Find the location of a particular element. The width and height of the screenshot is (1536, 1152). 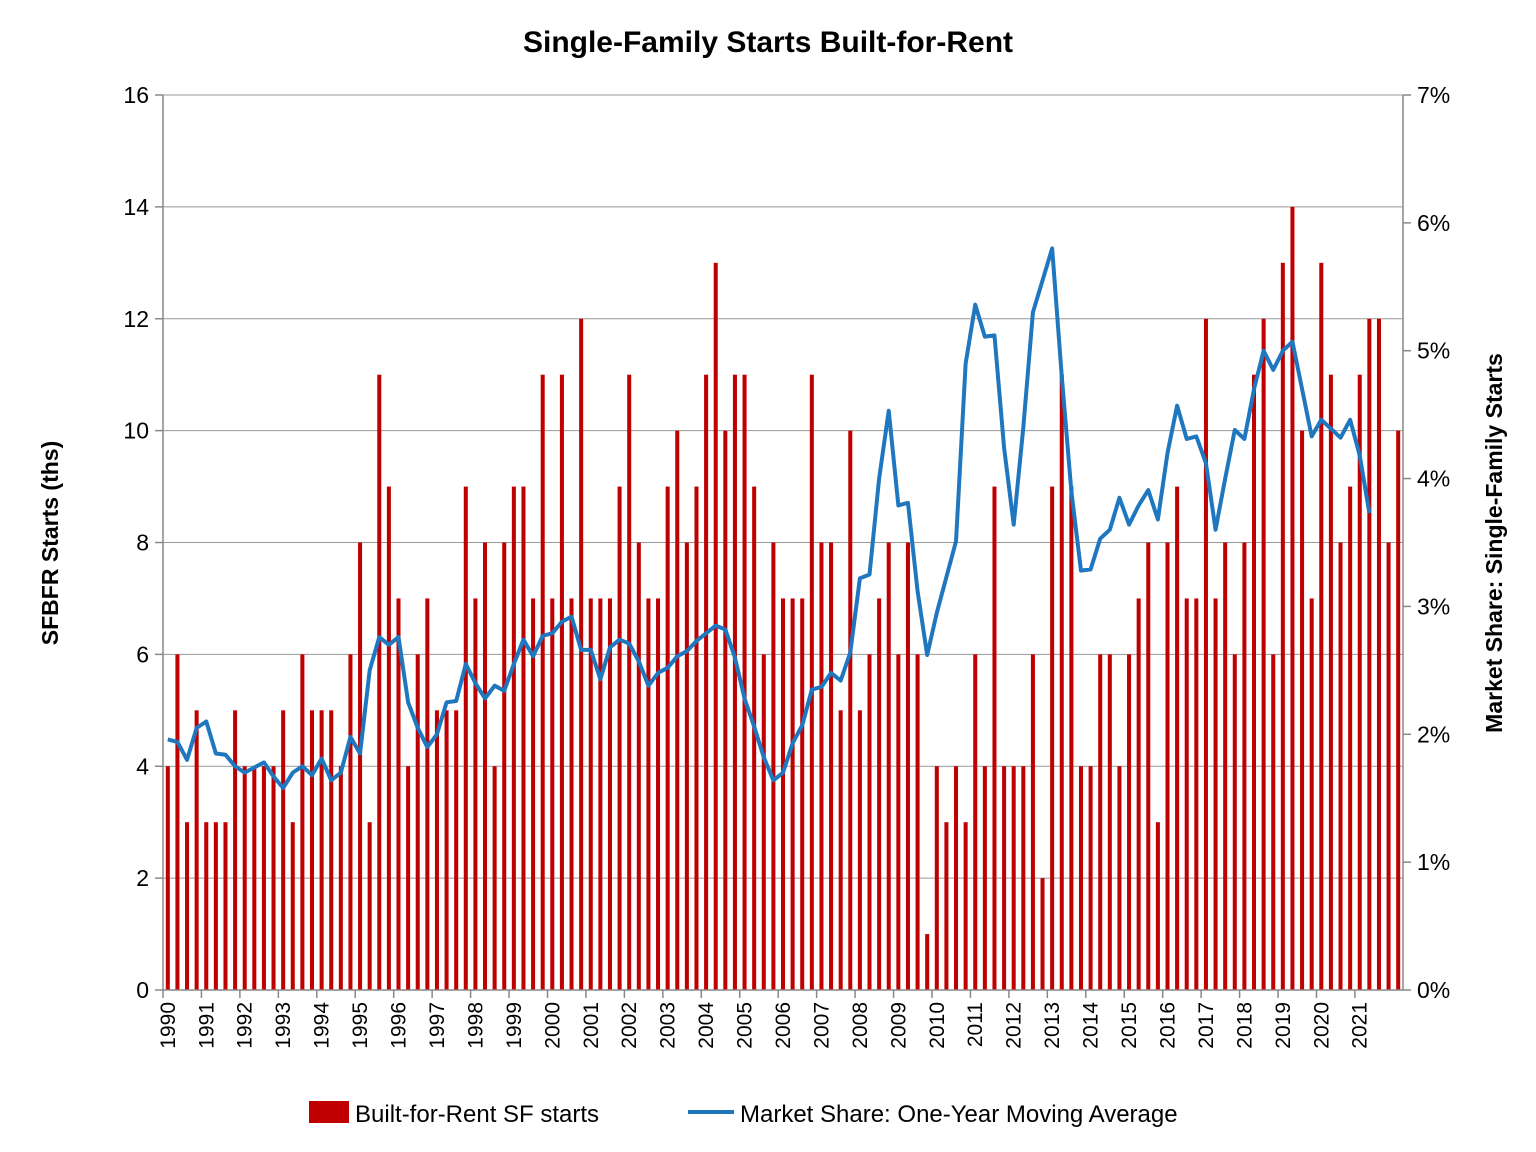

x-tick-label: 2007 is located at coordinates (821, 1025).